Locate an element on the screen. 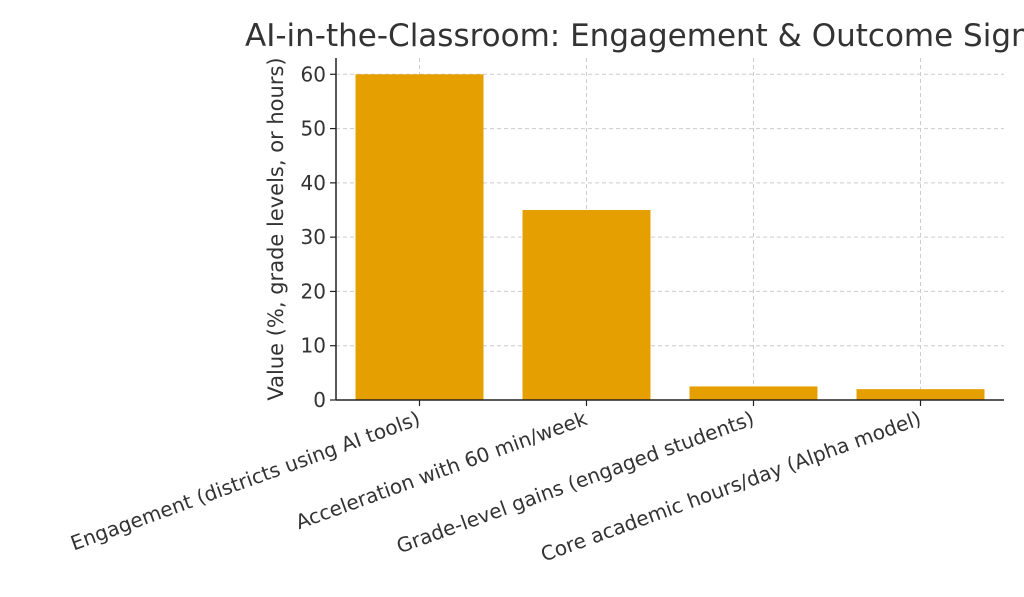  y-tick-label: 40 is located at coordinates (313, 183).